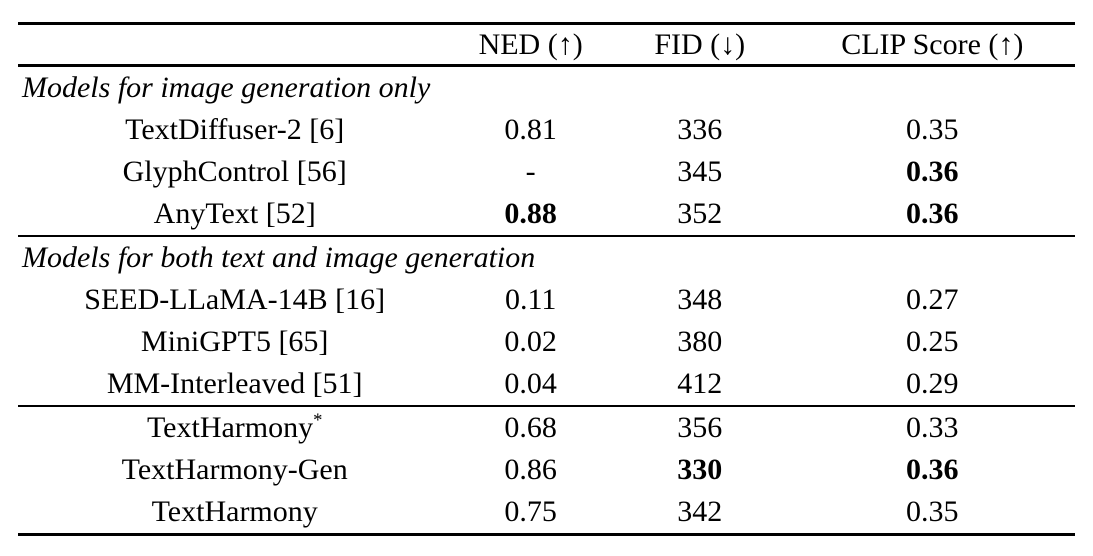 Image resolution: width=1093 pixels, height=556 pixels. What do you see at coordinates (234, 171) in the screenshot?
I see `cell-model: GlyphControl [56]` at bounding box center [234, 171].